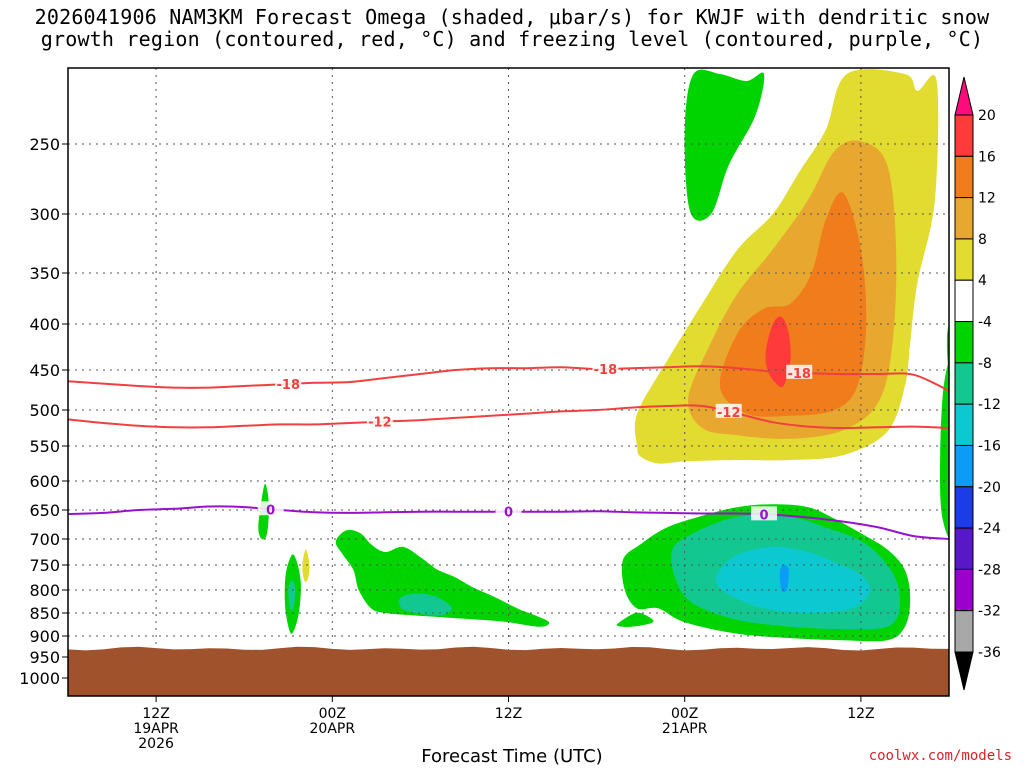  I want to click on colorbar-label-10: -24, so click(989, 529).